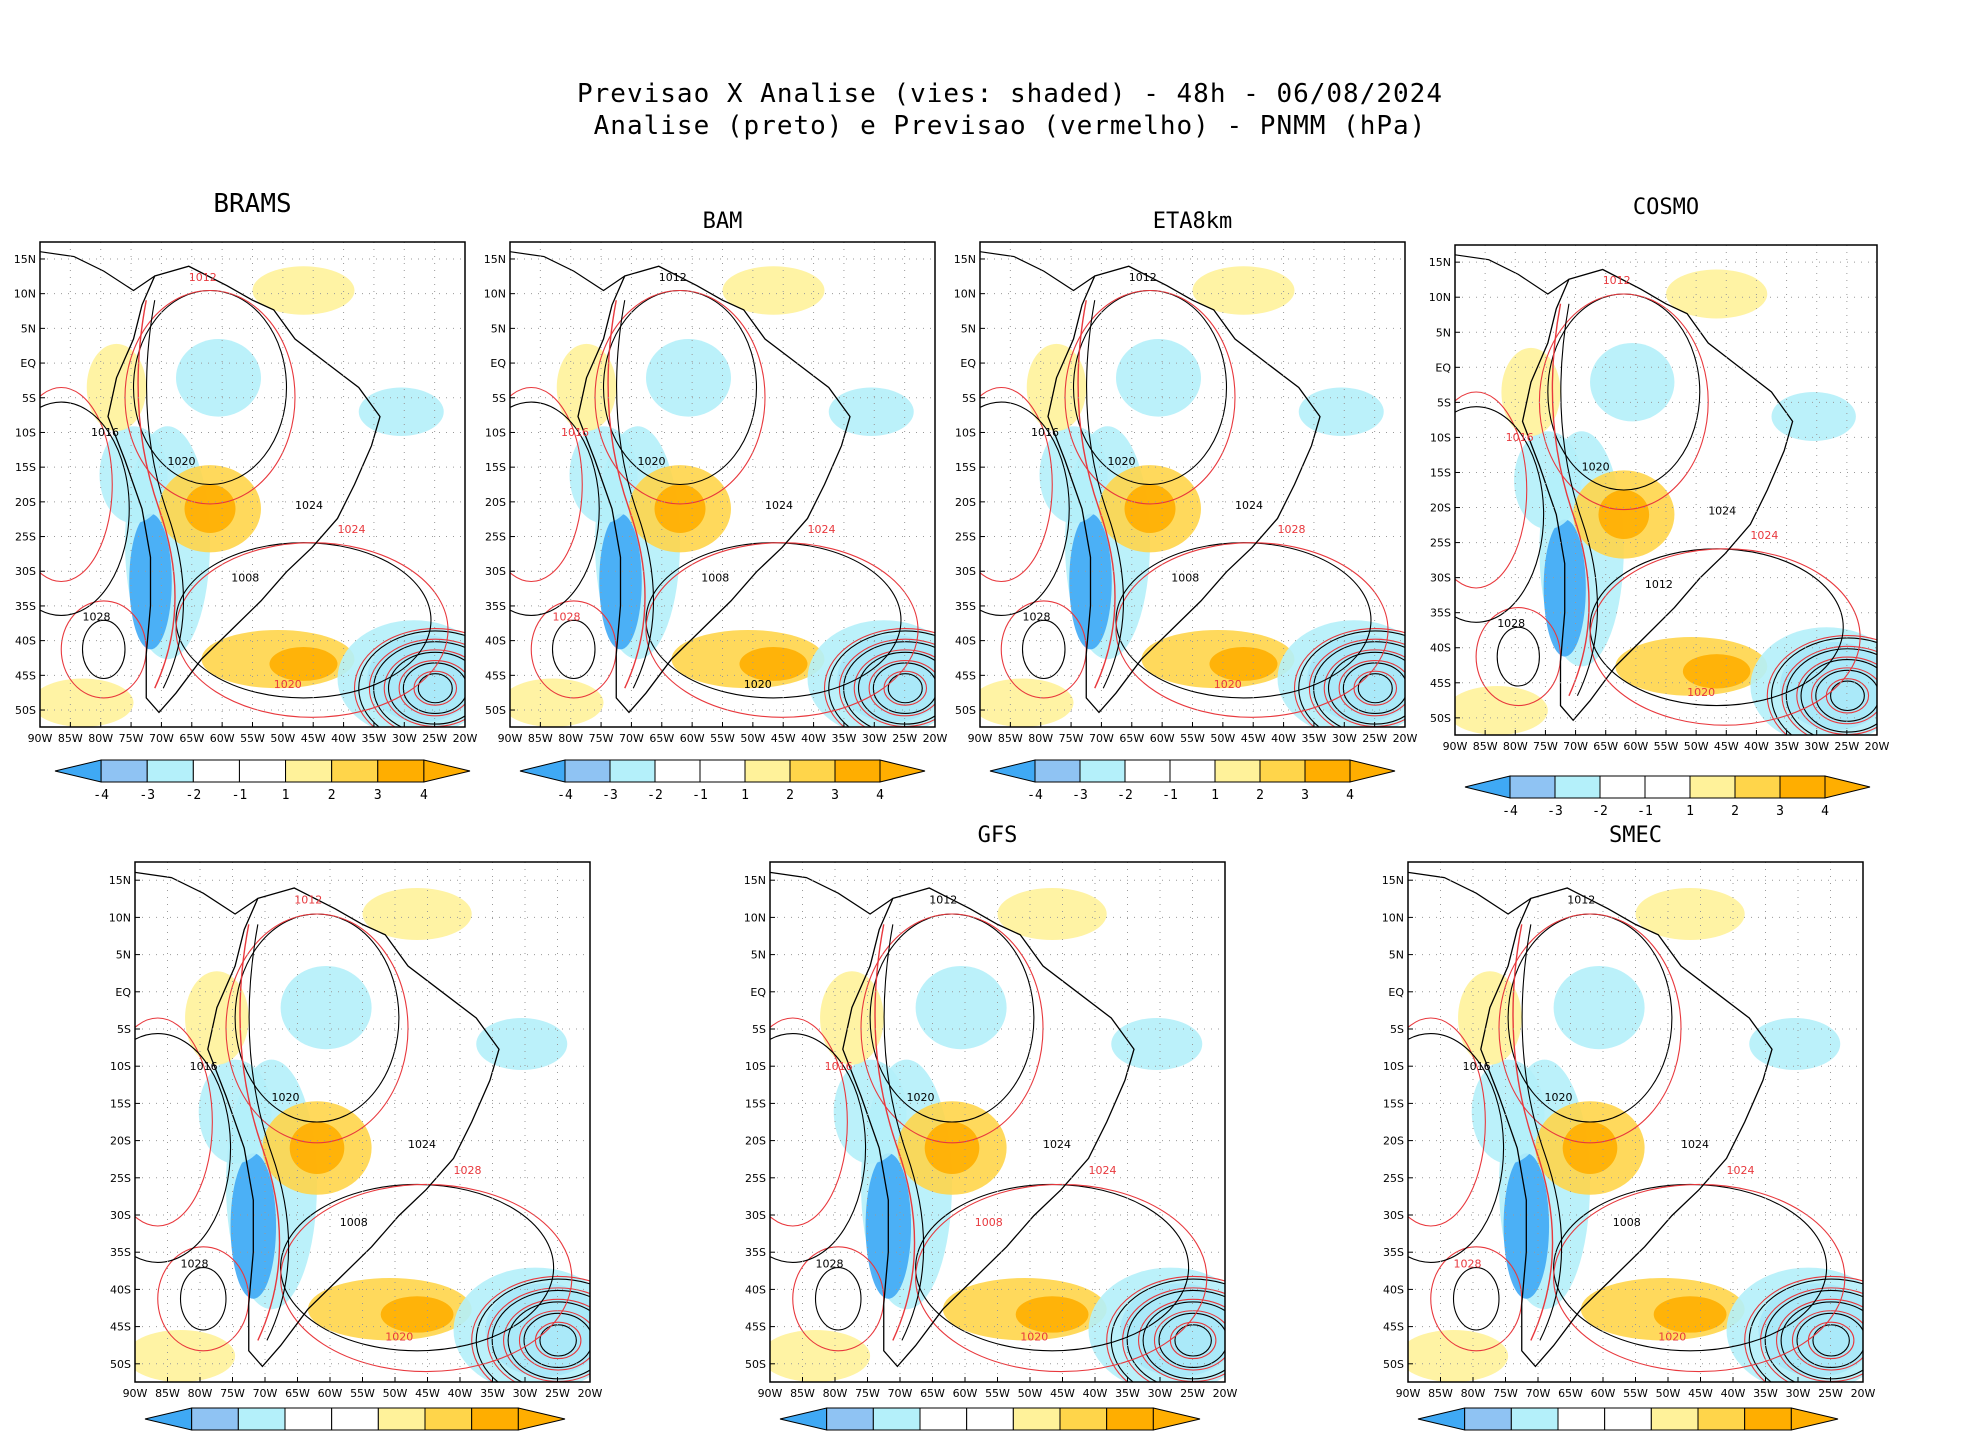 This screenshot has height=1436, width=1964. What do you see at coordinates (722, 738) in the screenshot?
I see `lon-label: 55W` at bounding box center [722, 738].